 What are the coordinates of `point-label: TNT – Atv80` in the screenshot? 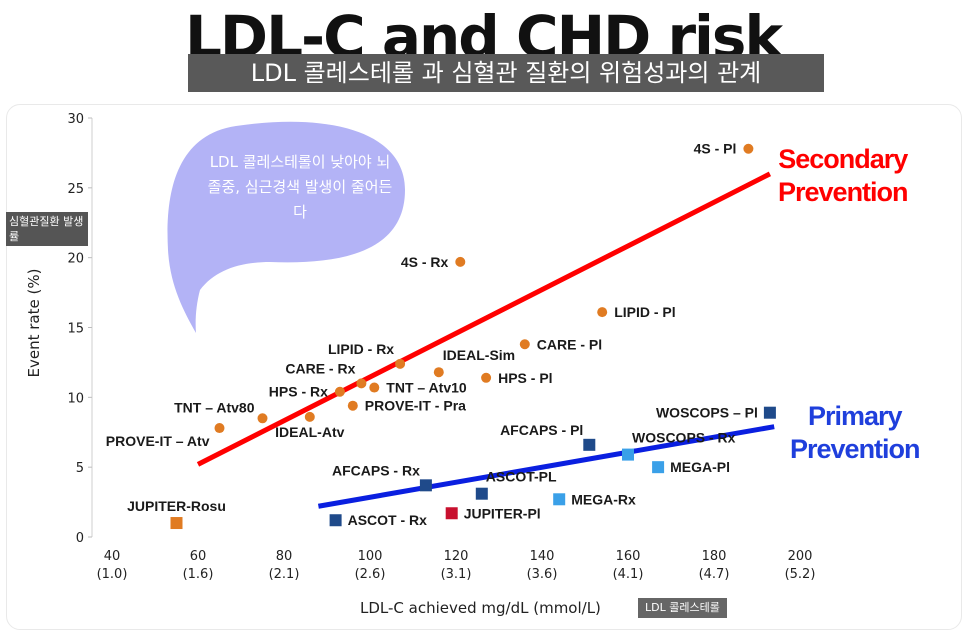 It's located at (214, 407).